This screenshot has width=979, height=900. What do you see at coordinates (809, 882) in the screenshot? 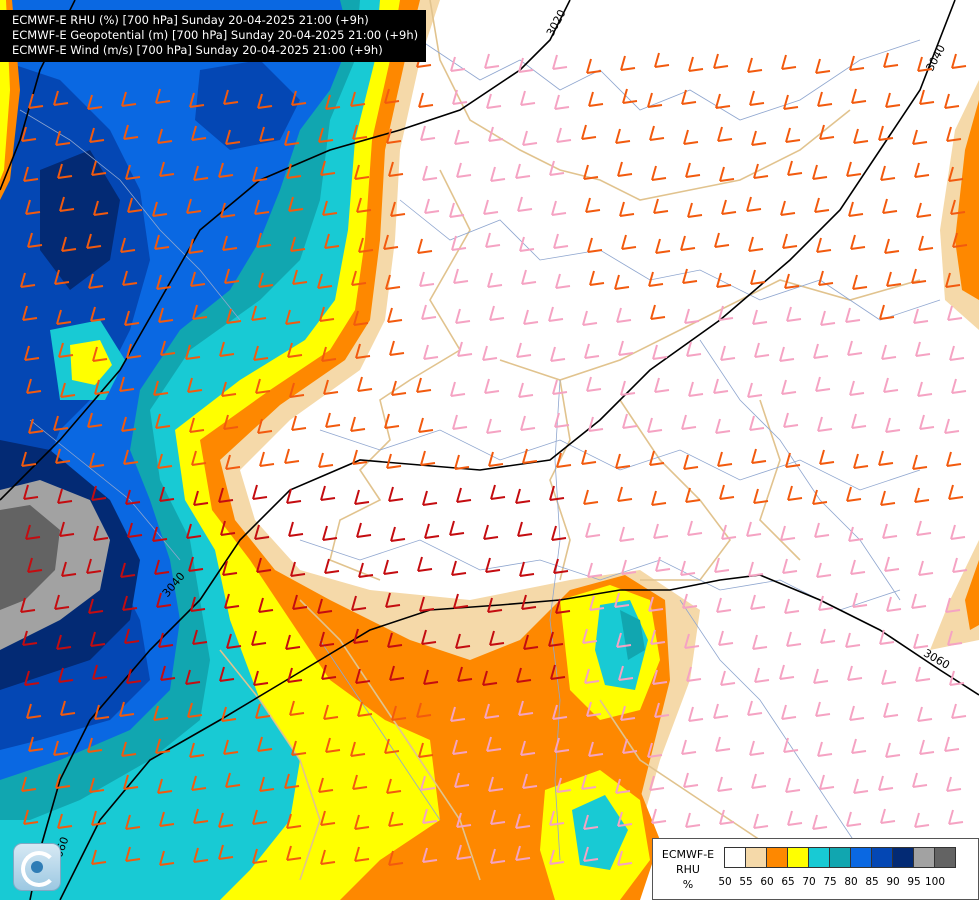
I see `legend-tick-70: 70` at bounding box center [809, 882].